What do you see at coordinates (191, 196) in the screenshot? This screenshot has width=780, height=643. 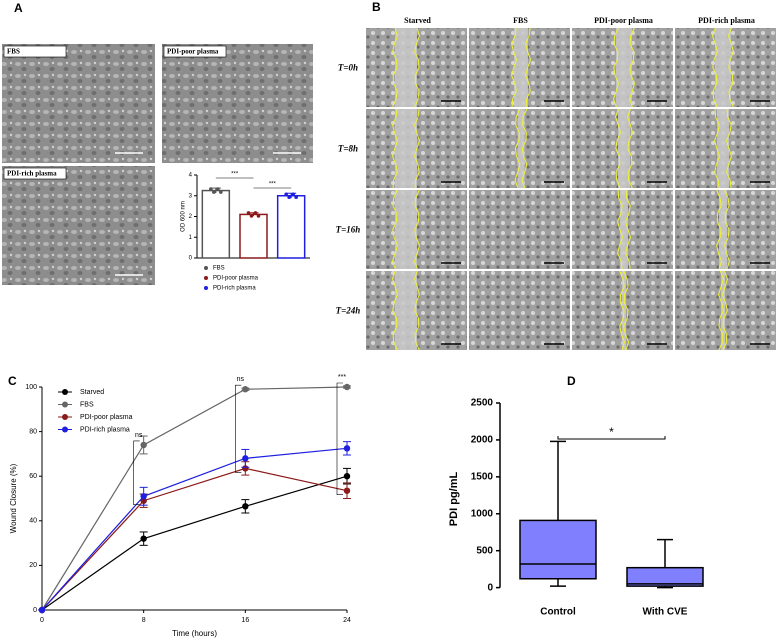 I see `y-tick-label: 3` at bounding box center [191, 196].